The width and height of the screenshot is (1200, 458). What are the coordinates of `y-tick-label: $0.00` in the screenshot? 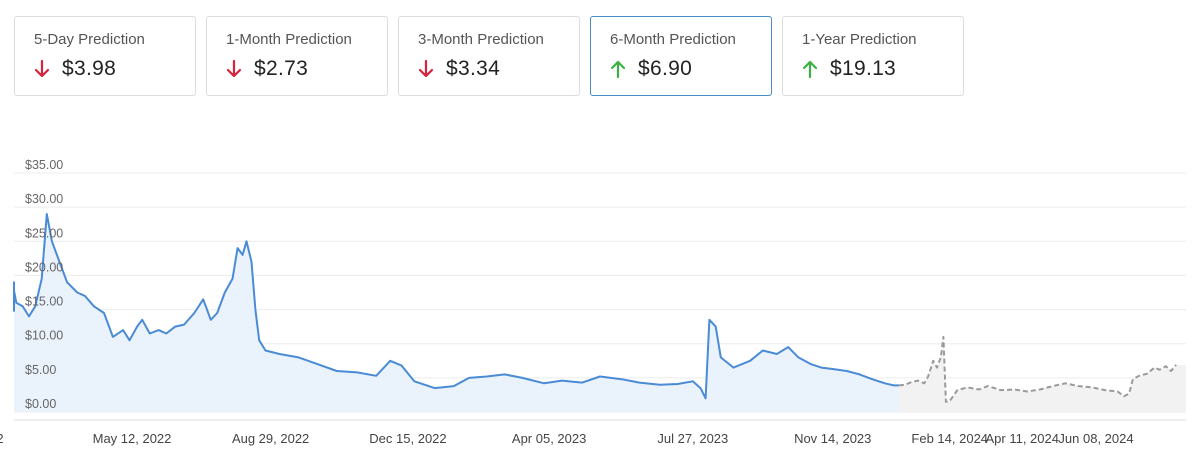 It's located at (40, 404).